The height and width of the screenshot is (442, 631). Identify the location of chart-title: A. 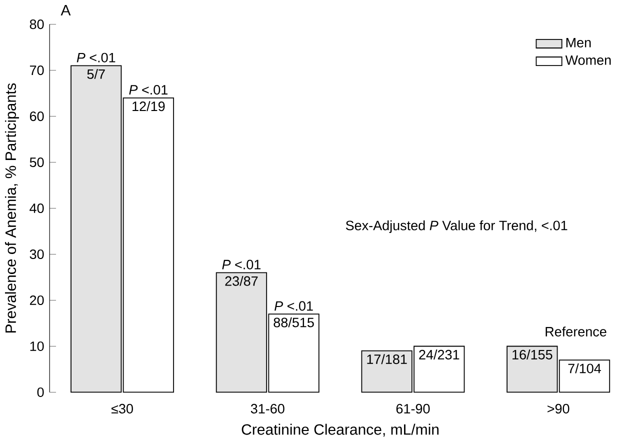
(65, 10).